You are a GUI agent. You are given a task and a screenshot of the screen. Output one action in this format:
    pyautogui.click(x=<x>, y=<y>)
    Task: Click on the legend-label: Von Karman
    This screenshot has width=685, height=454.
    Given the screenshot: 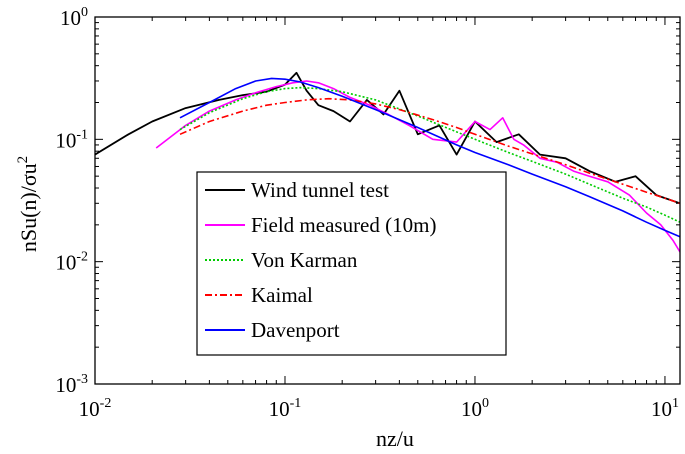 What is the action you would take?
    pyautogui.click(x=304, y=260)
    